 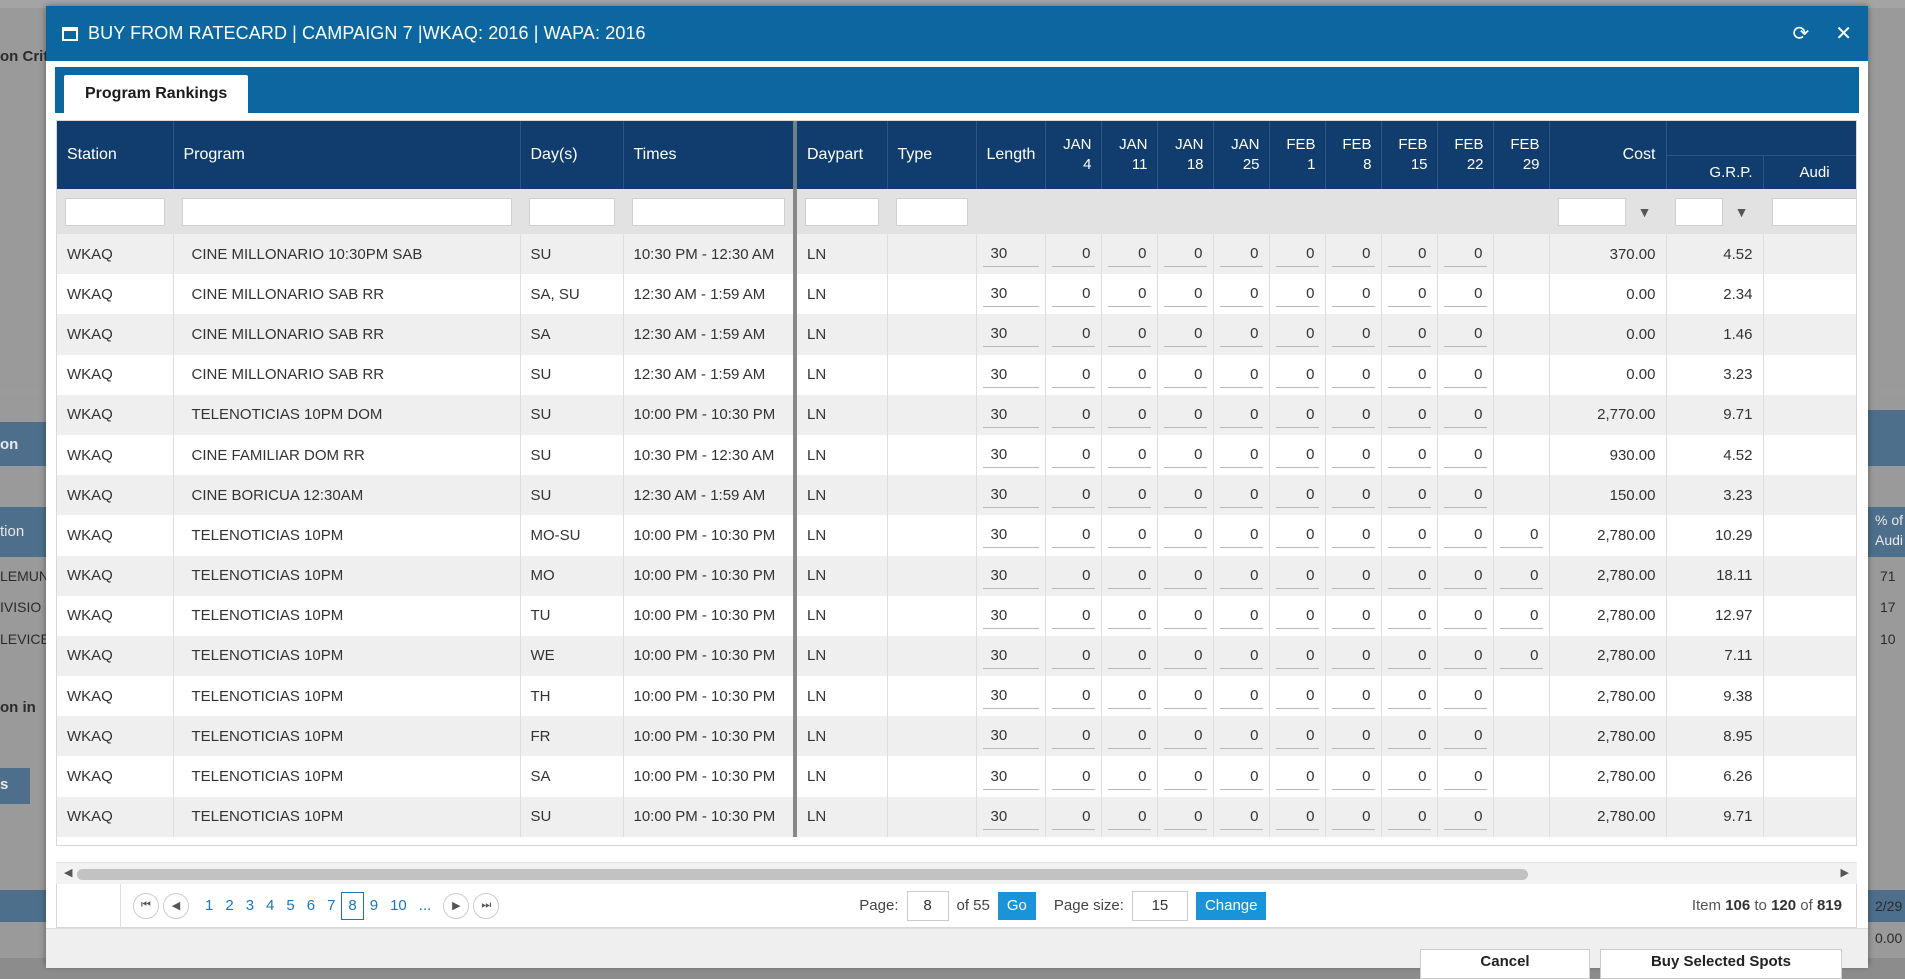 I want to click on filter-audience-input, so click(x=1813, y=211).